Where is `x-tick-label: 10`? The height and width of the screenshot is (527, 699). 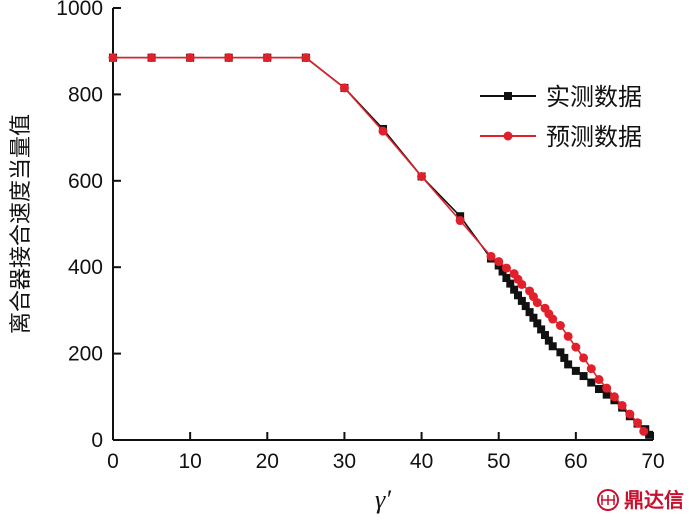 x-tick-label: 10 is located at coordinates (189, 461).